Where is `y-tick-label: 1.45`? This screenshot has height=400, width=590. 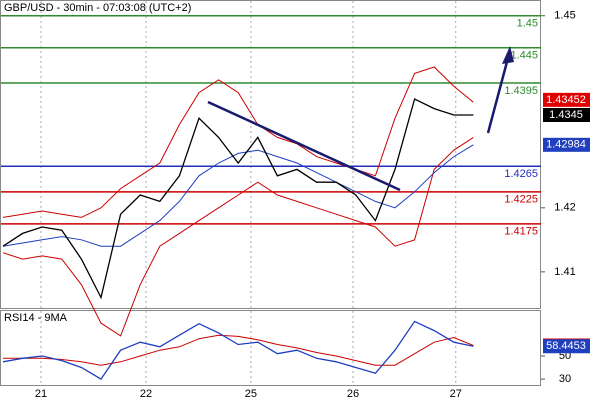
y-tick-label: 1.45 is located at coordinates (564, 16).